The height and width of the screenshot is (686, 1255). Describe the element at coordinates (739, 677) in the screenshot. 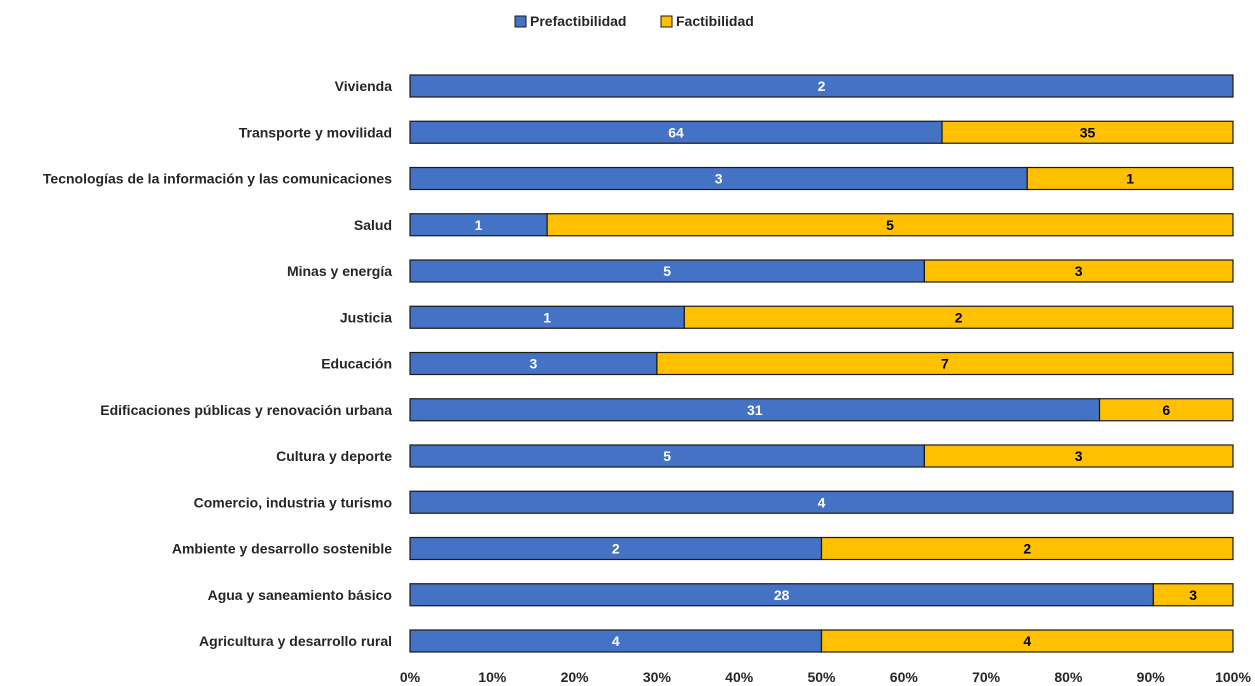

I see `x-tick-label: 40%` at that location.